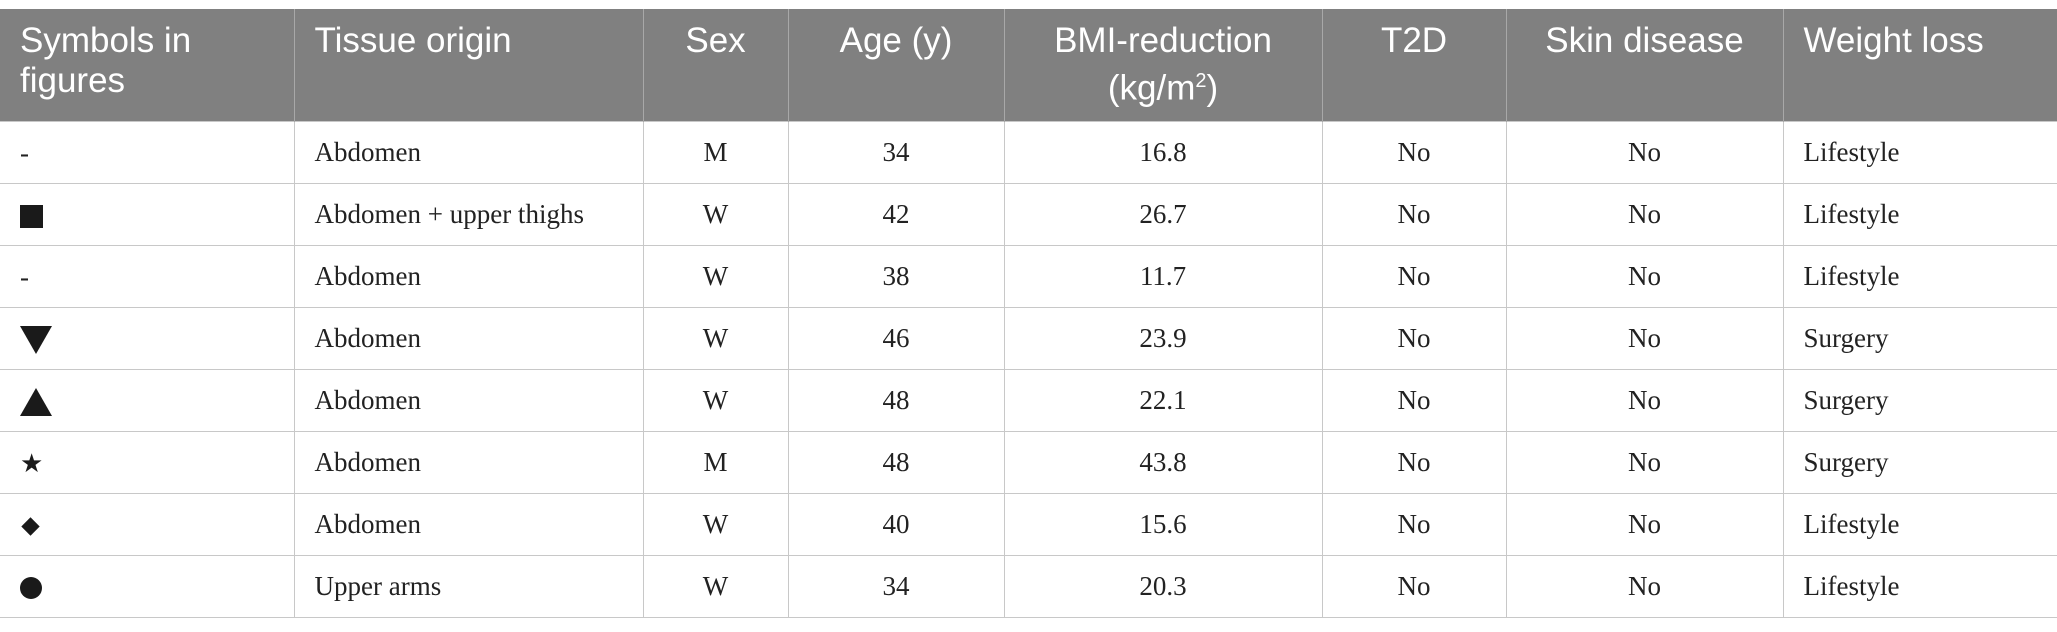 The width and height of the screenshot is (2057, 632). I want to click on filled-diamond-icon, so click(30, 526).